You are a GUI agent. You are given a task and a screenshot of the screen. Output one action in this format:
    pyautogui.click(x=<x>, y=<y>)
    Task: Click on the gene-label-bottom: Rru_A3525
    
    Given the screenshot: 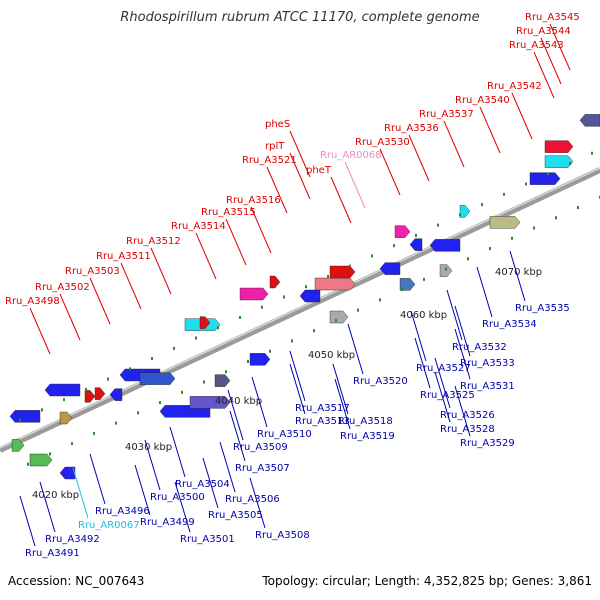 What is the action you would take?
    pyautogui.click(x=447, y=395)
    